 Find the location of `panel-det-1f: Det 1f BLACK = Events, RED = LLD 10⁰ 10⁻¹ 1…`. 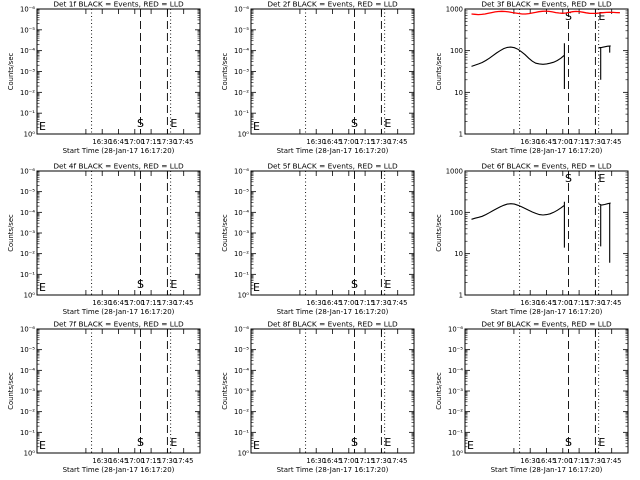

panel-det-1f: Det 1f BLACK = Events, RED = LLD 10⁰ 10⁻¹ 1… is located at coordinates (104, 77).